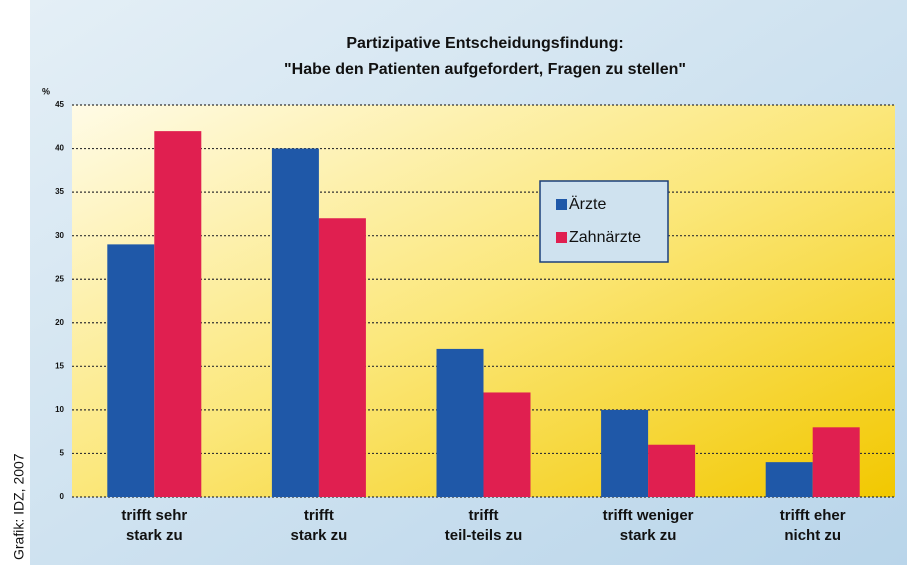 This screenshot has height=565, width=907. Describe the element at coordinates (605, 237) in the screenshot. I see `legend-label: Zahnärzte` at that location.